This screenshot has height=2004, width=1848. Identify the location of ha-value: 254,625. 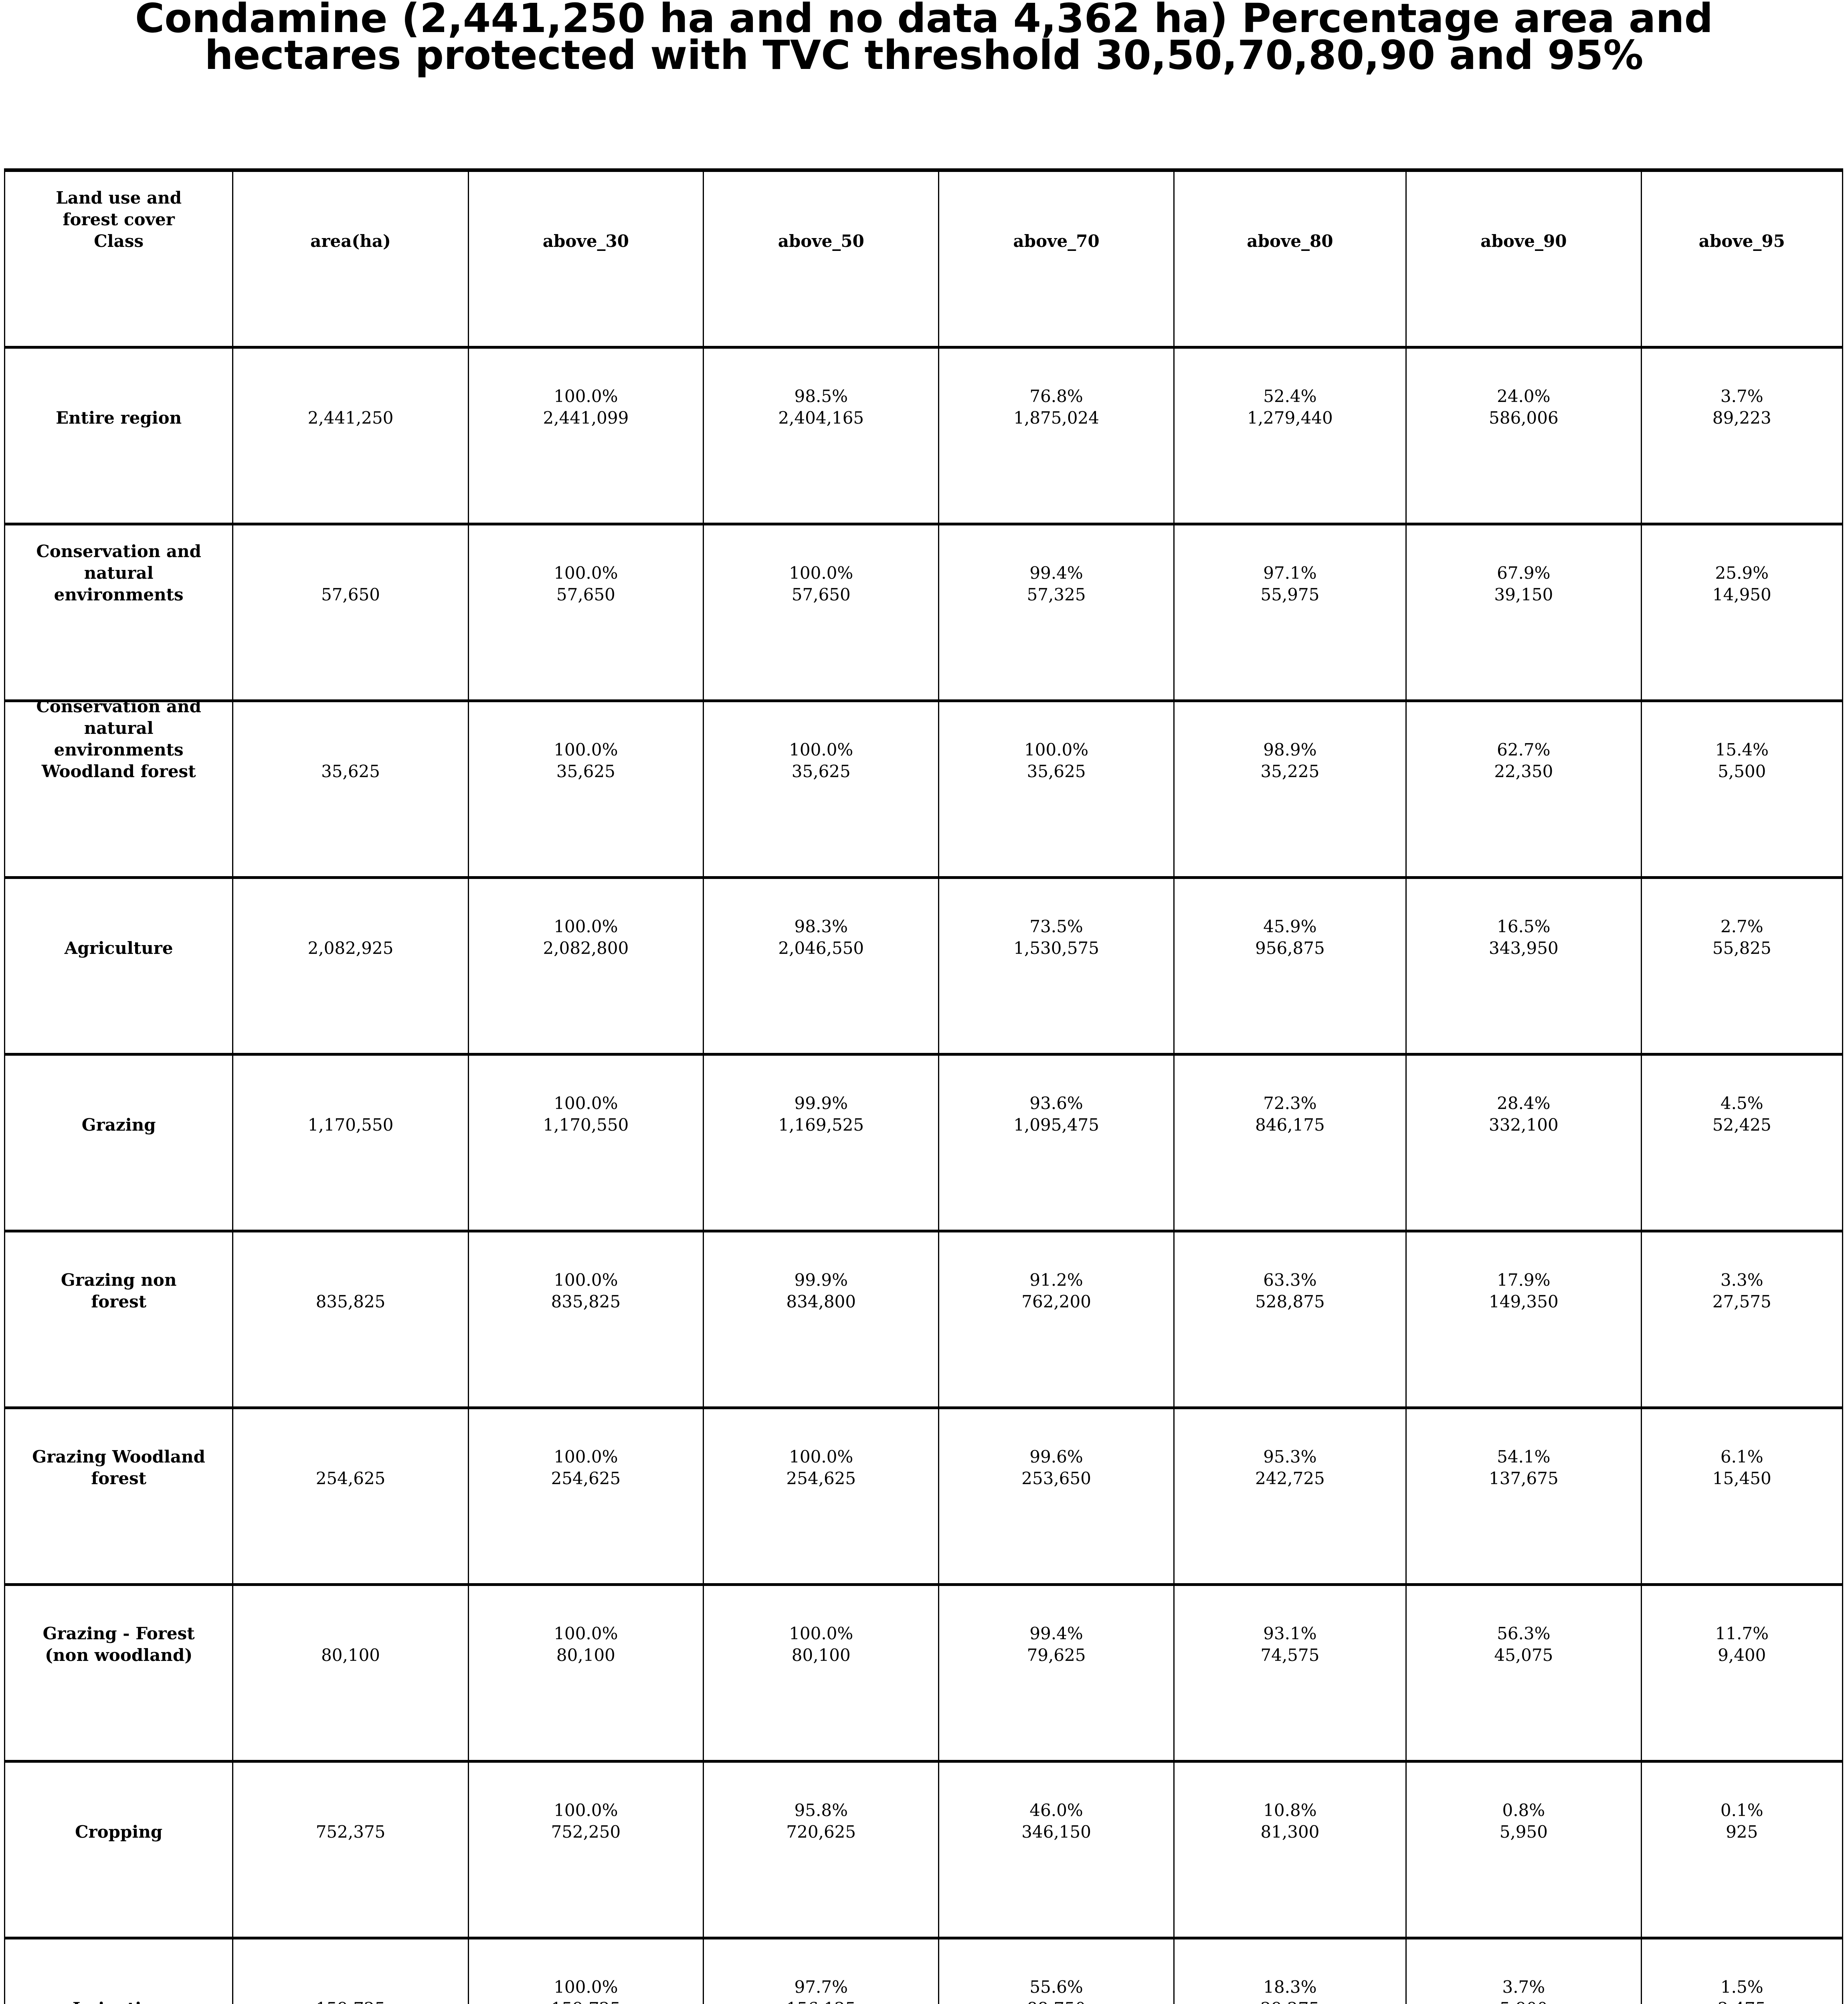
(821, 1479).